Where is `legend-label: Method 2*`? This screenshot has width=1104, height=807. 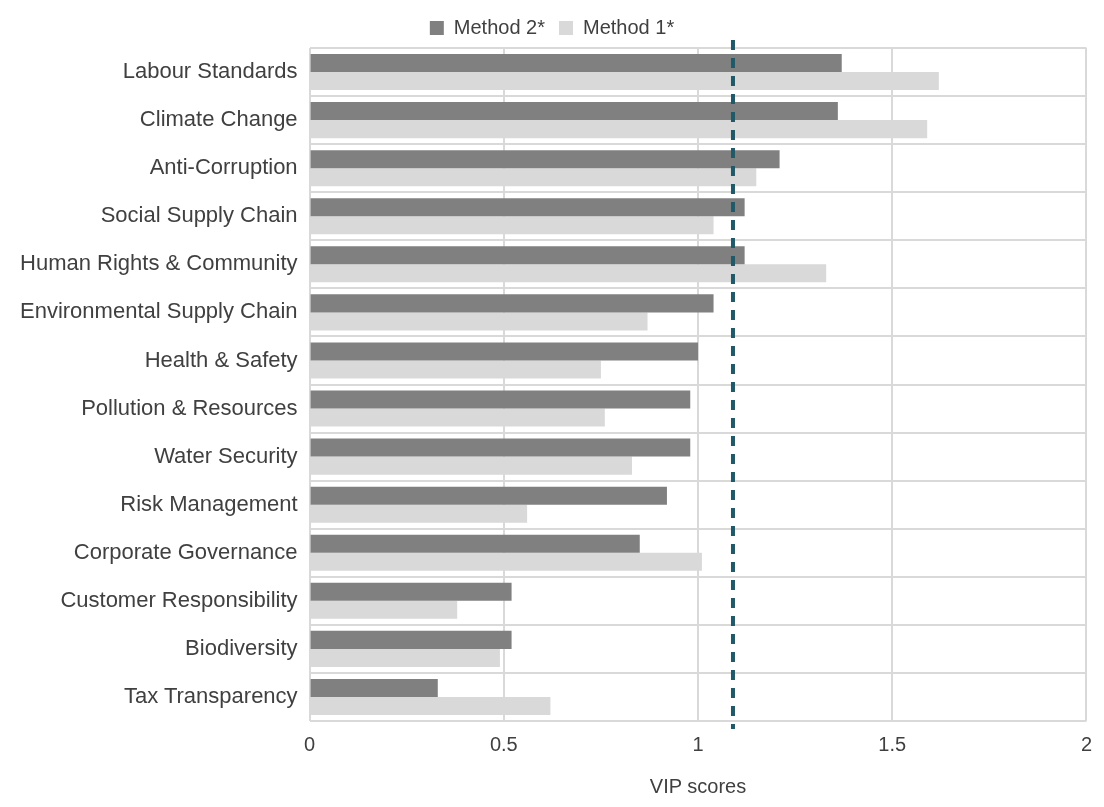
legend-label: Method 2* is located at coordinates (499, 26).